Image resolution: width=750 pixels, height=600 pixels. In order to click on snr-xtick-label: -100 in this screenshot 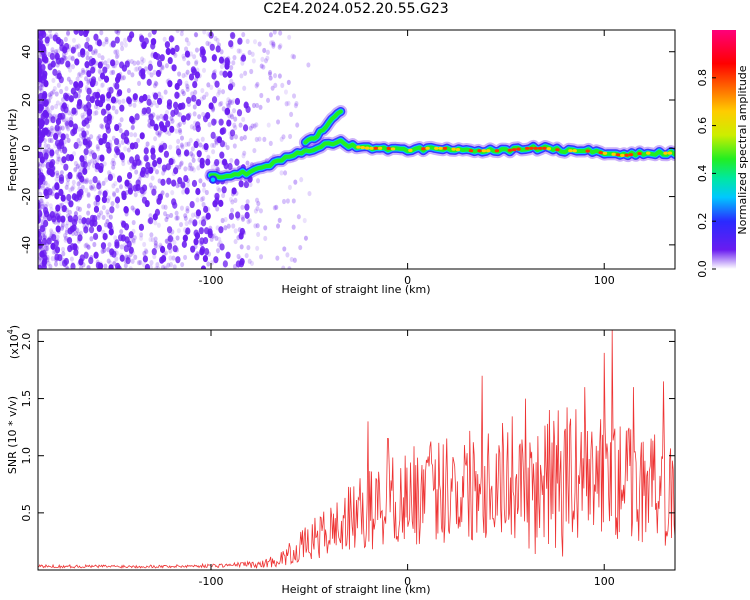, I will do `click(211, 581)`.